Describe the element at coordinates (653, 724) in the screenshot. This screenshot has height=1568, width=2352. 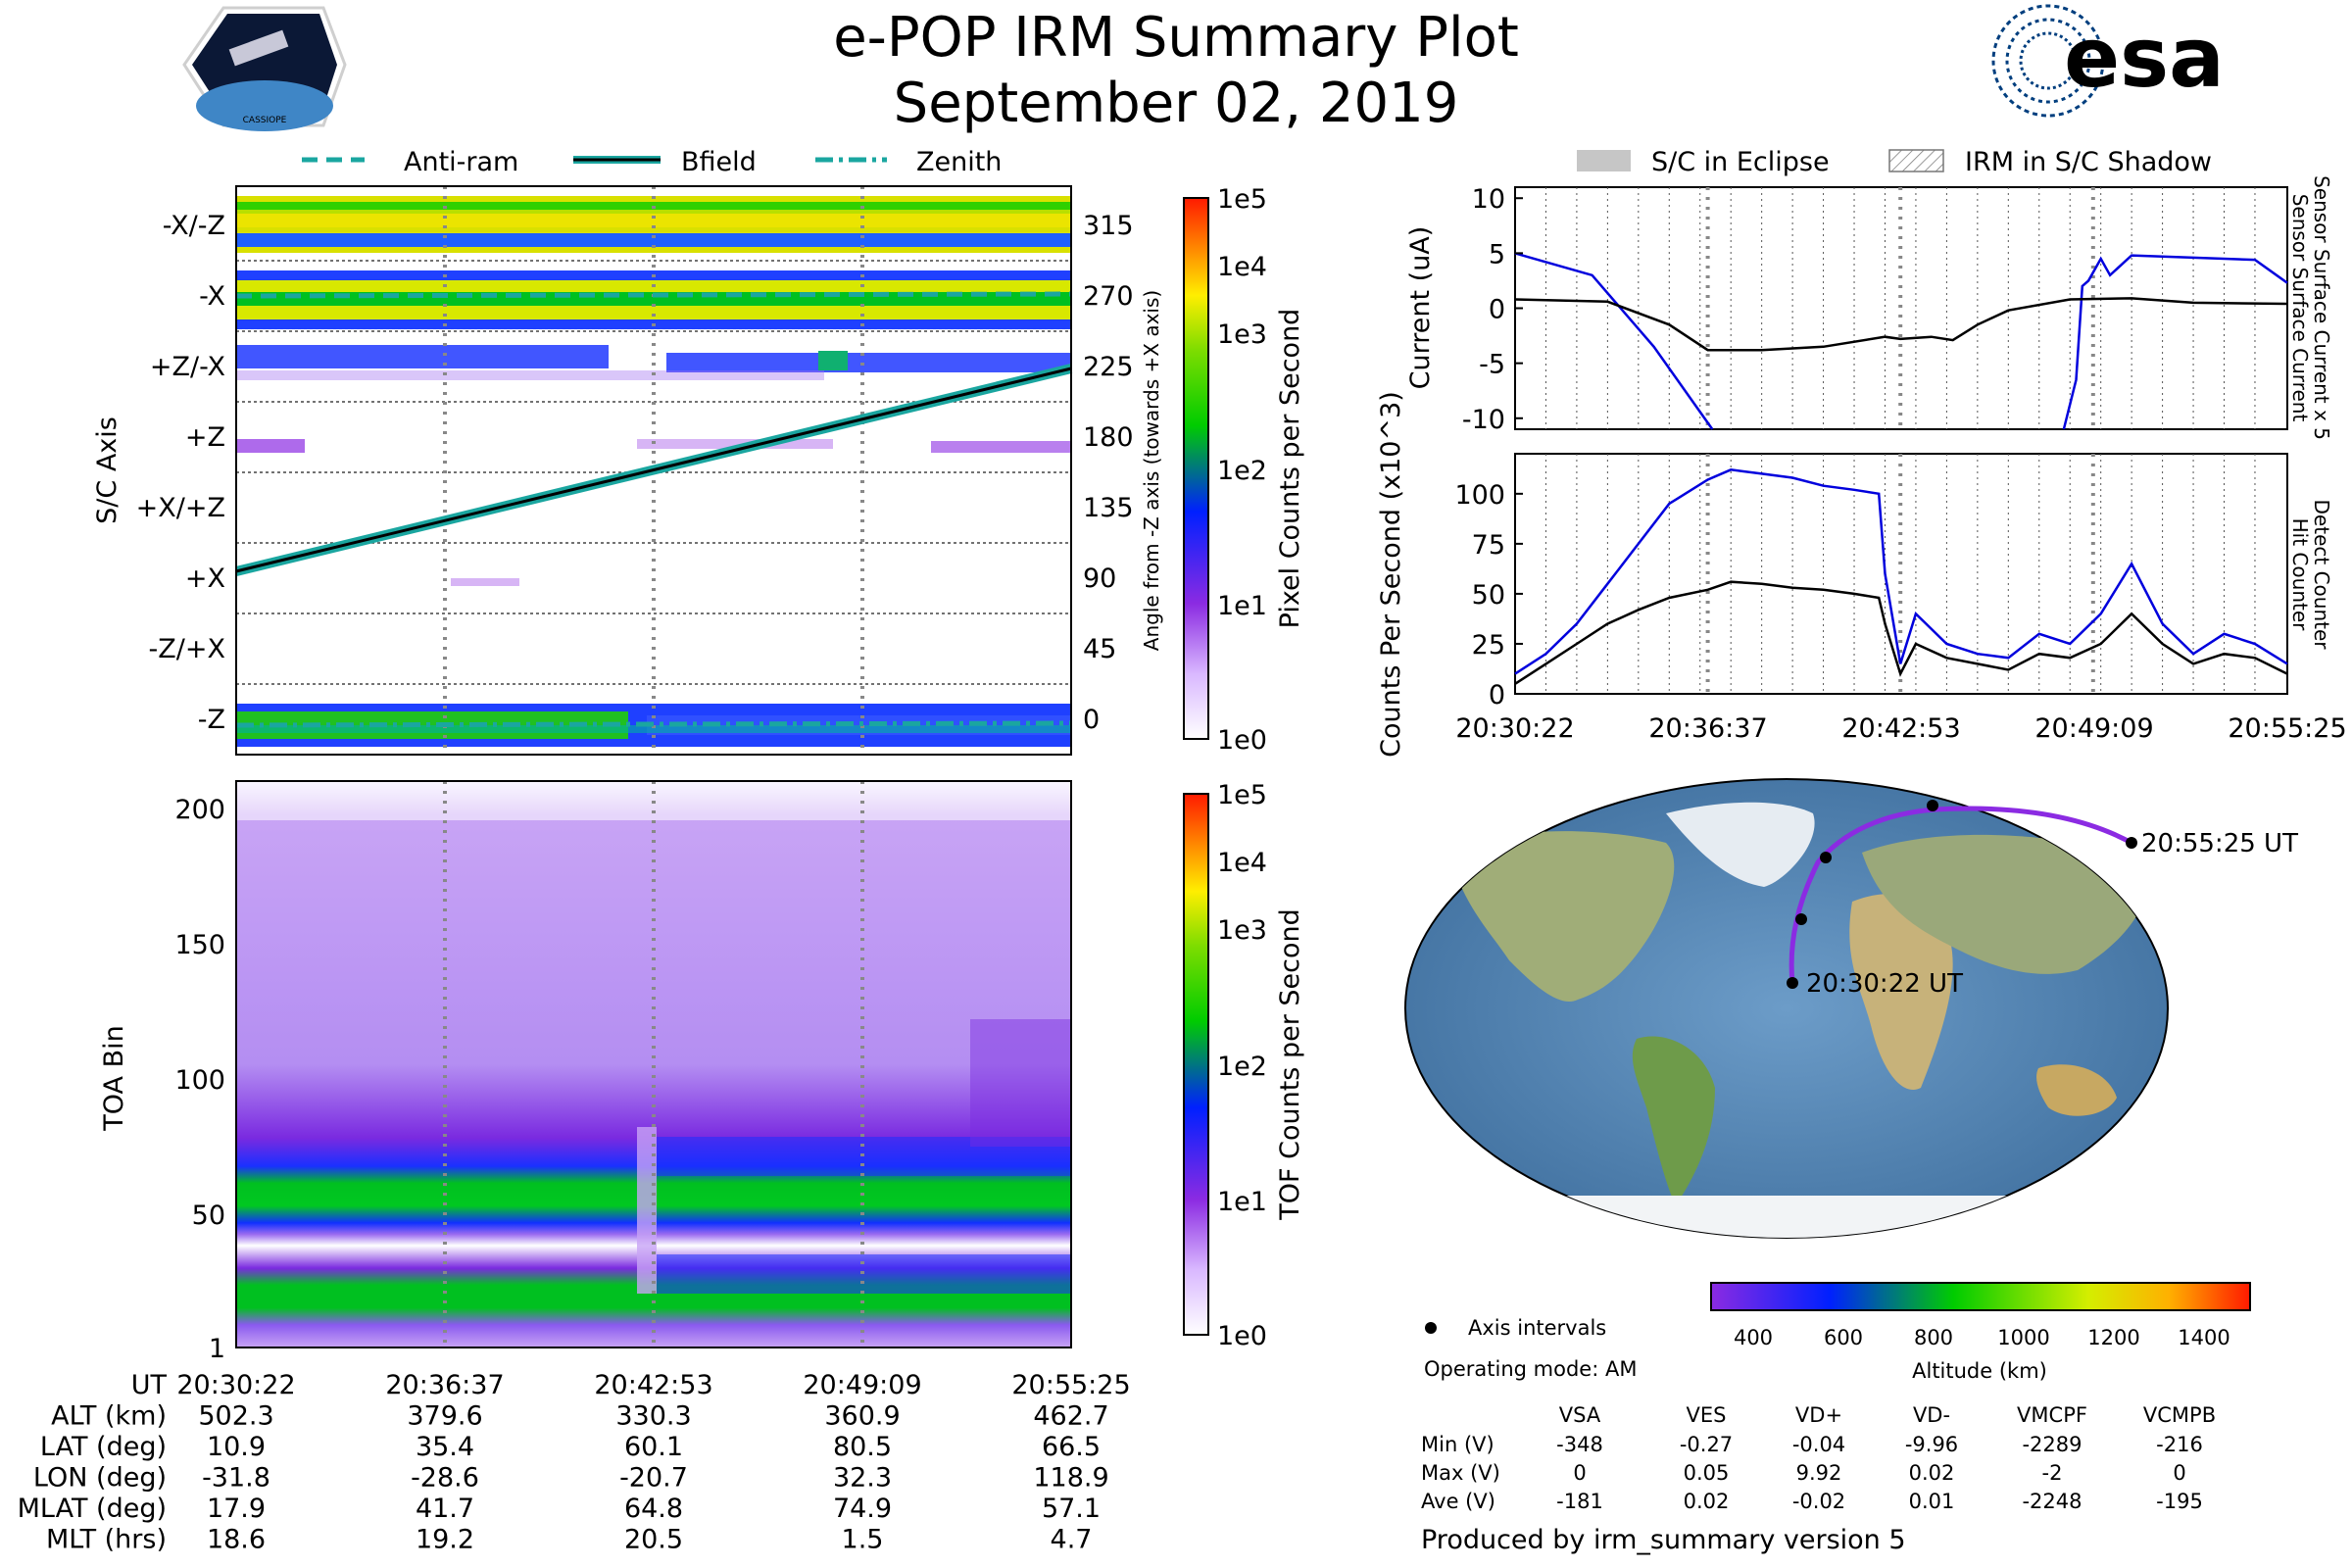
I see `zenith-trace` at that location.